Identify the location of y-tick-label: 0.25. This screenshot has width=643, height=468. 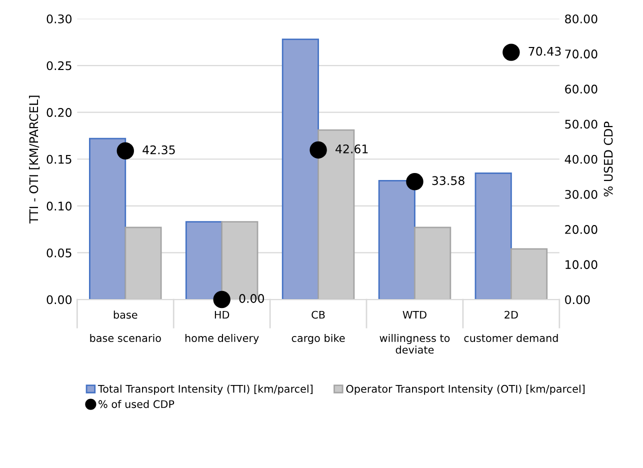
(59, 65).